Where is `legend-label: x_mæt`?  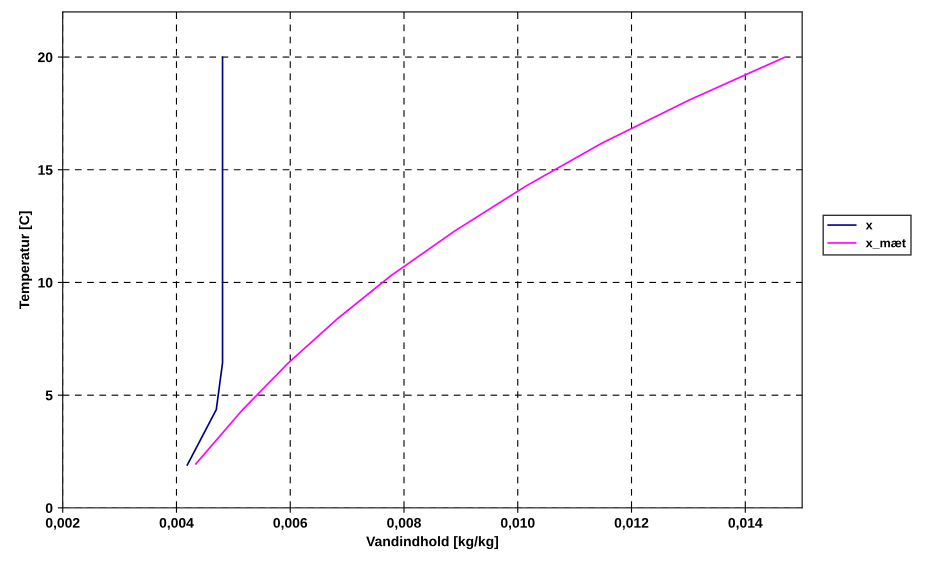
legend-label: x_mæt is located at coordinates (886, 244).